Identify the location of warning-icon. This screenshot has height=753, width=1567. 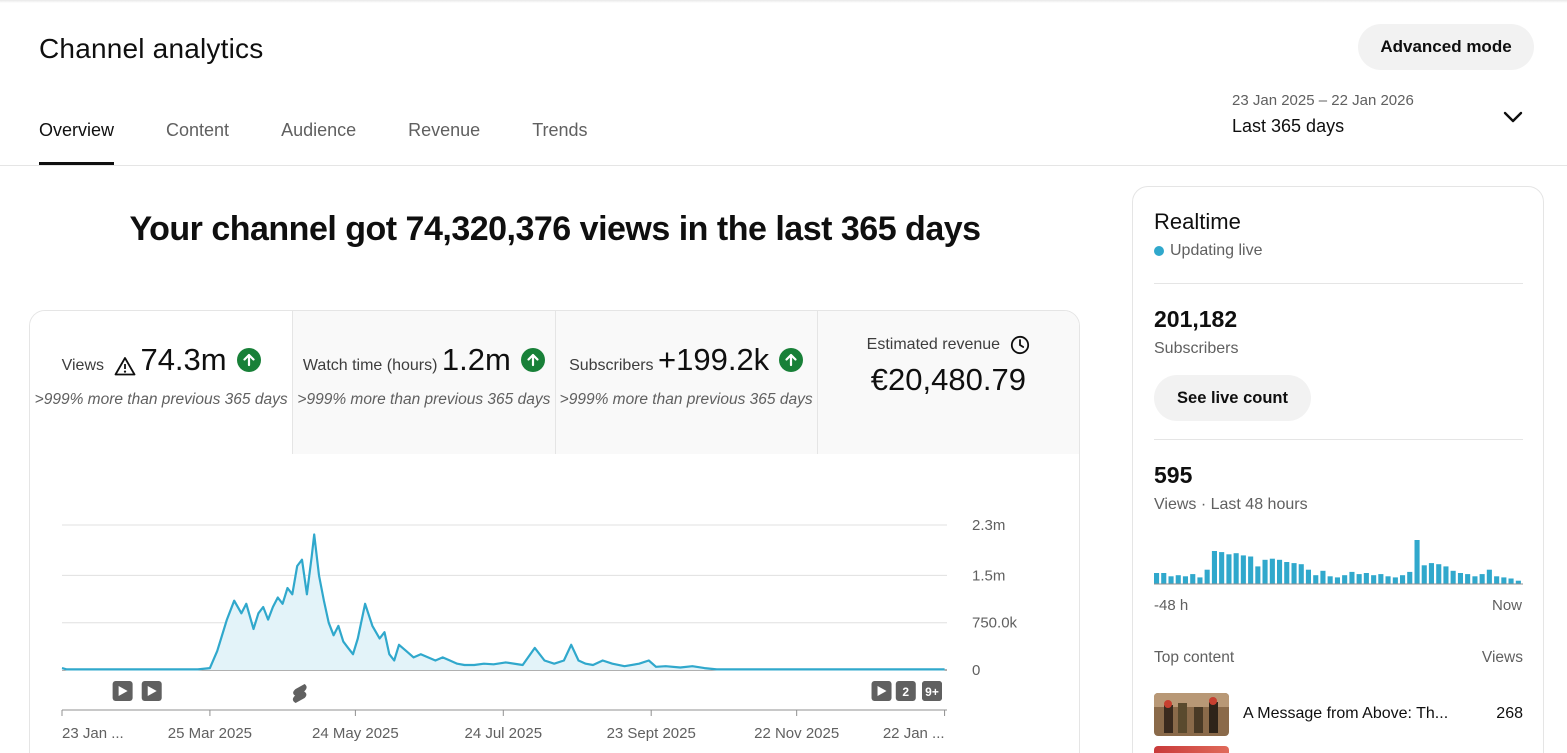
(125, 366).